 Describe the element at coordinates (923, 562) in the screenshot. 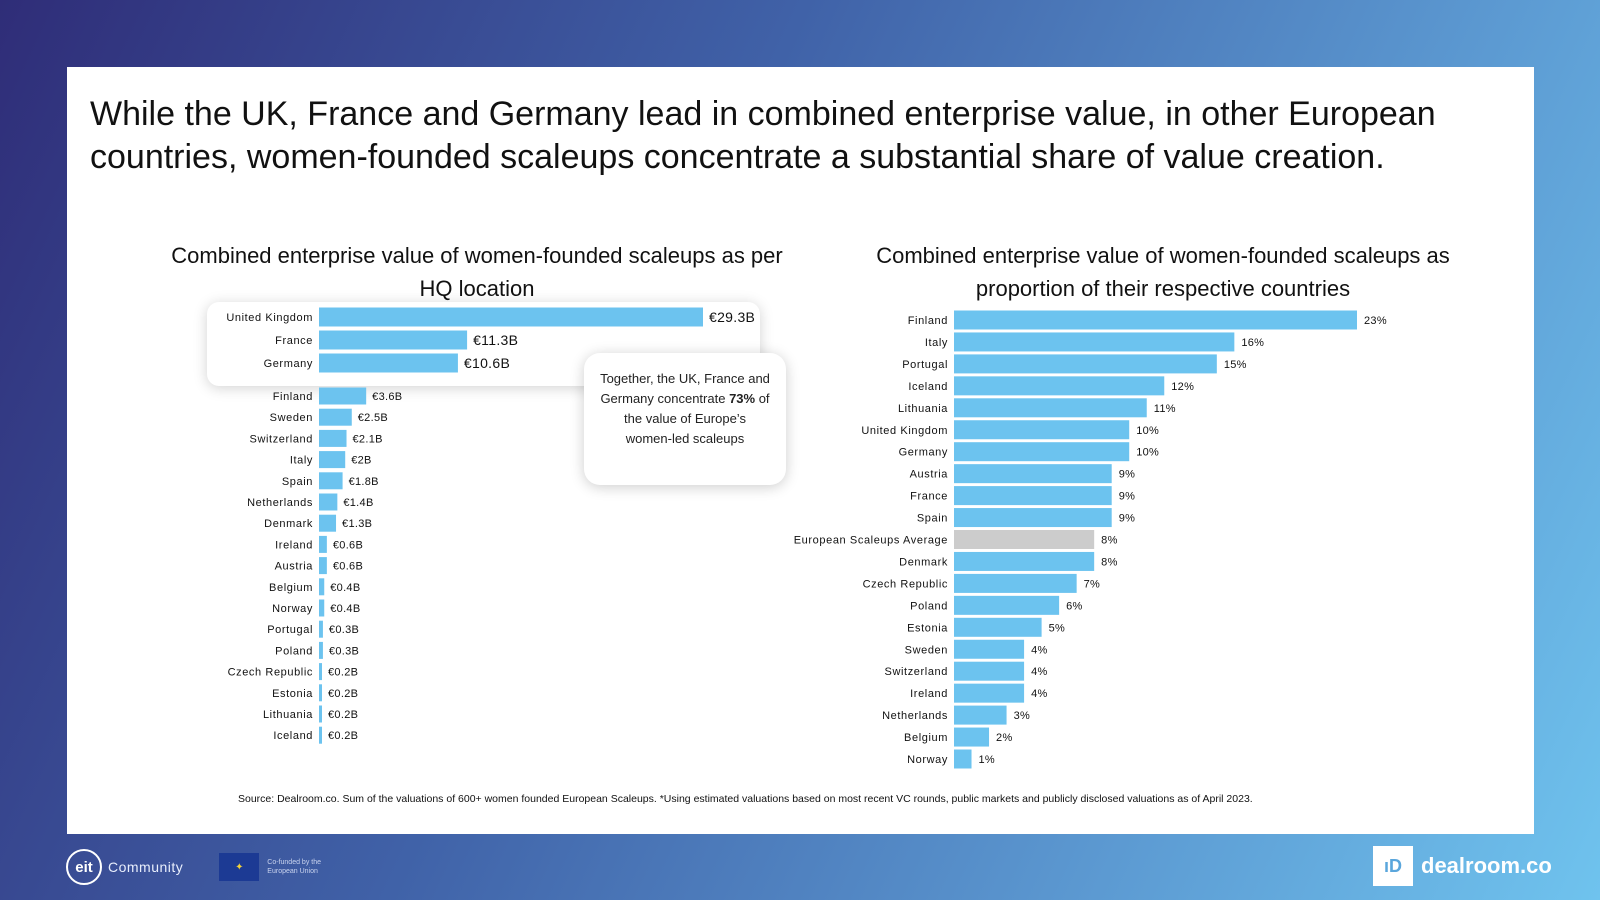

I see `right-category-label: Denmark` at that location.